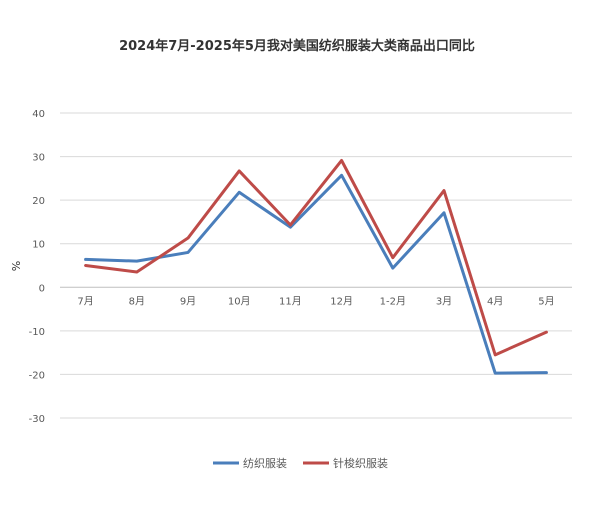  What do you see at coordinates (37, 419) in the screenshot?
I see `y-tick-label: -30` at bounding box center [37, 419].